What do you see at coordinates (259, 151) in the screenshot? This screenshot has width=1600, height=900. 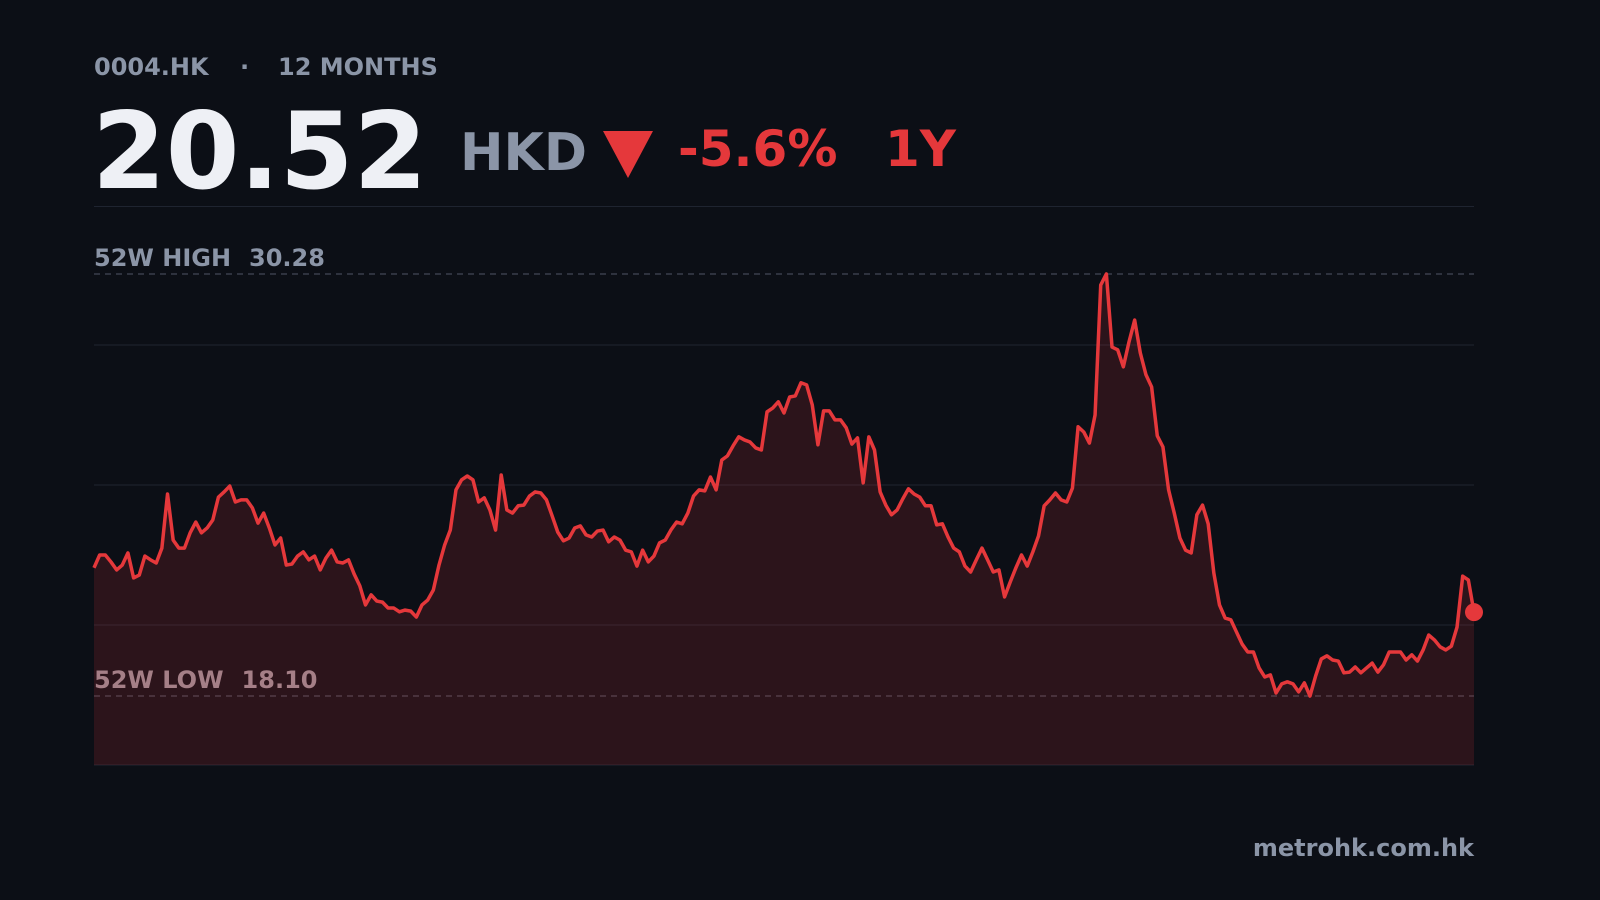 I see `price: 20.52` at bounding box center [259, 151].